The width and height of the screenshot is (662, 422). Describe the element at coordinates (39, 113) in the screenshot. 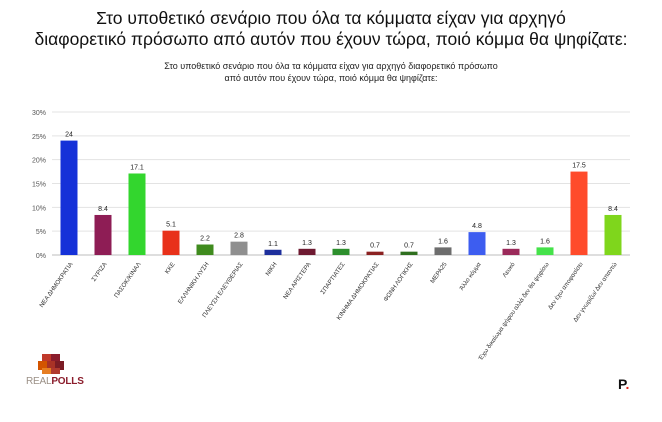

I see `y-tick-label: 30%` at that location.